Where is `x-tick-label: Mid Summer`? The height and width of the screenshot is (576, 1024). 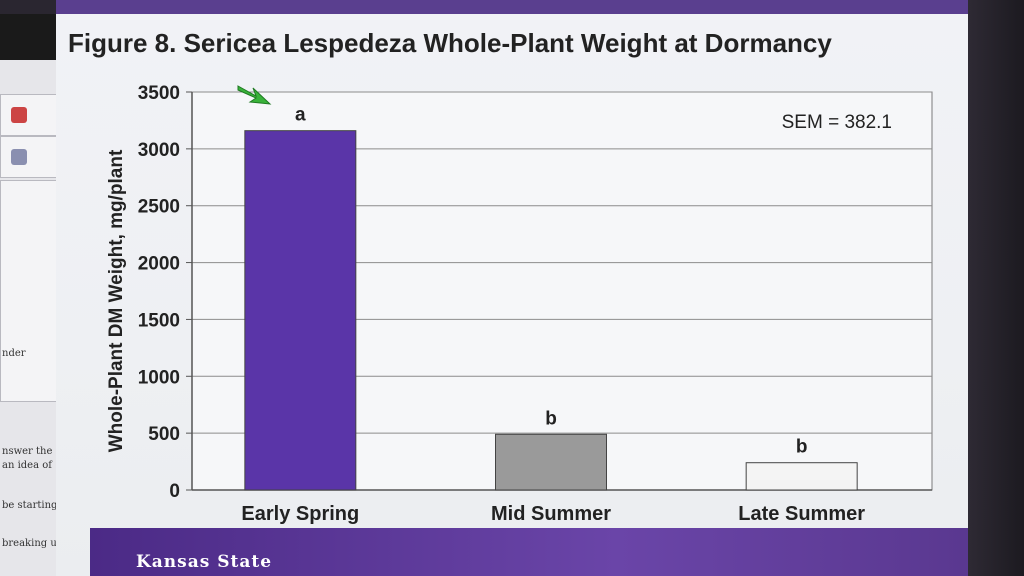 x-tick-label: Mid Summer is located at coordinates (551, 514).